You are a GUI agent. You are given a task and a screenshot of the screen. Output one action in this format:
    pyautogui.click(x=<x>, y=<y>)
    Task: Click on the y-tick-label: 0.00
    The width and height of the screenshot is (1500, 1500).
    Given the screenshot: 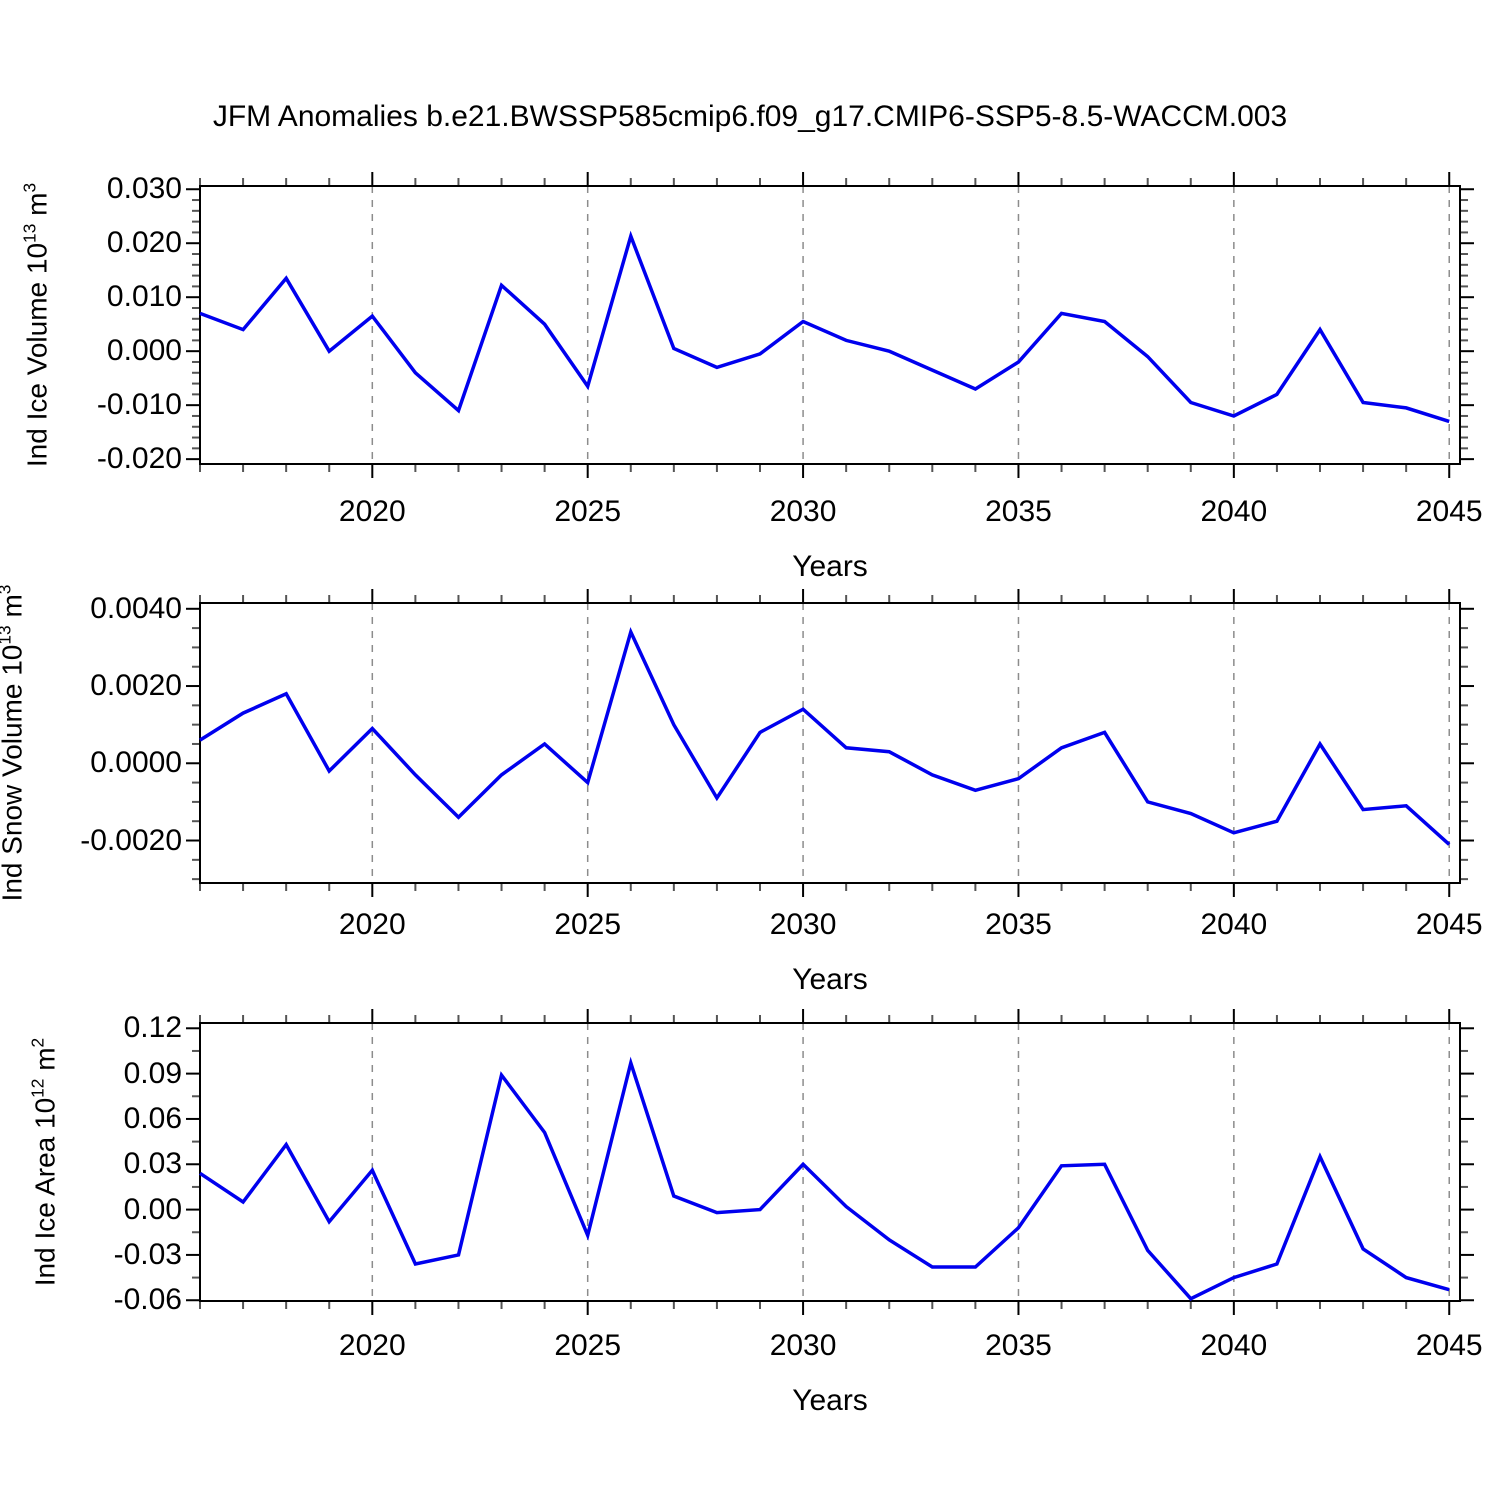 What is the action you would take?
    pyautogui.click(x=152, y=1209)
    